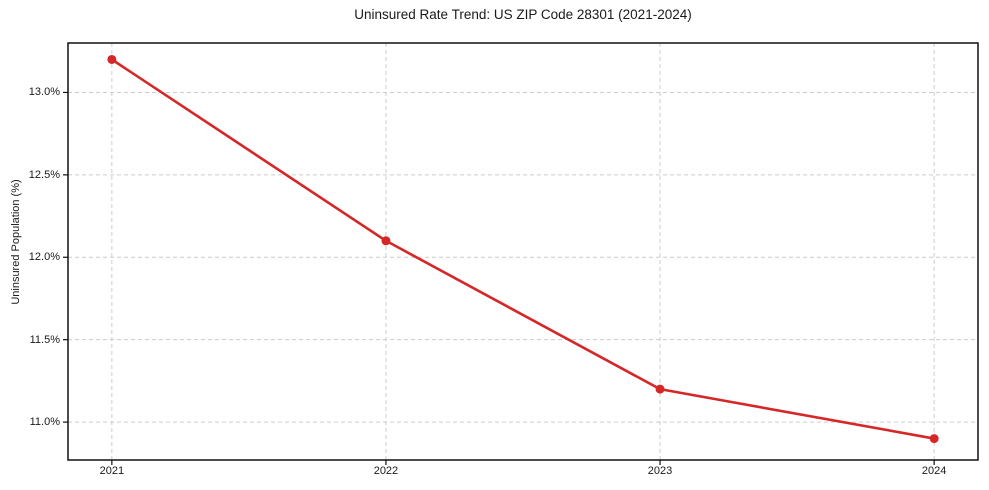 This screenshot has height=490, width=989. I want to click on x-tick-label: 2023, so click(660, 471).